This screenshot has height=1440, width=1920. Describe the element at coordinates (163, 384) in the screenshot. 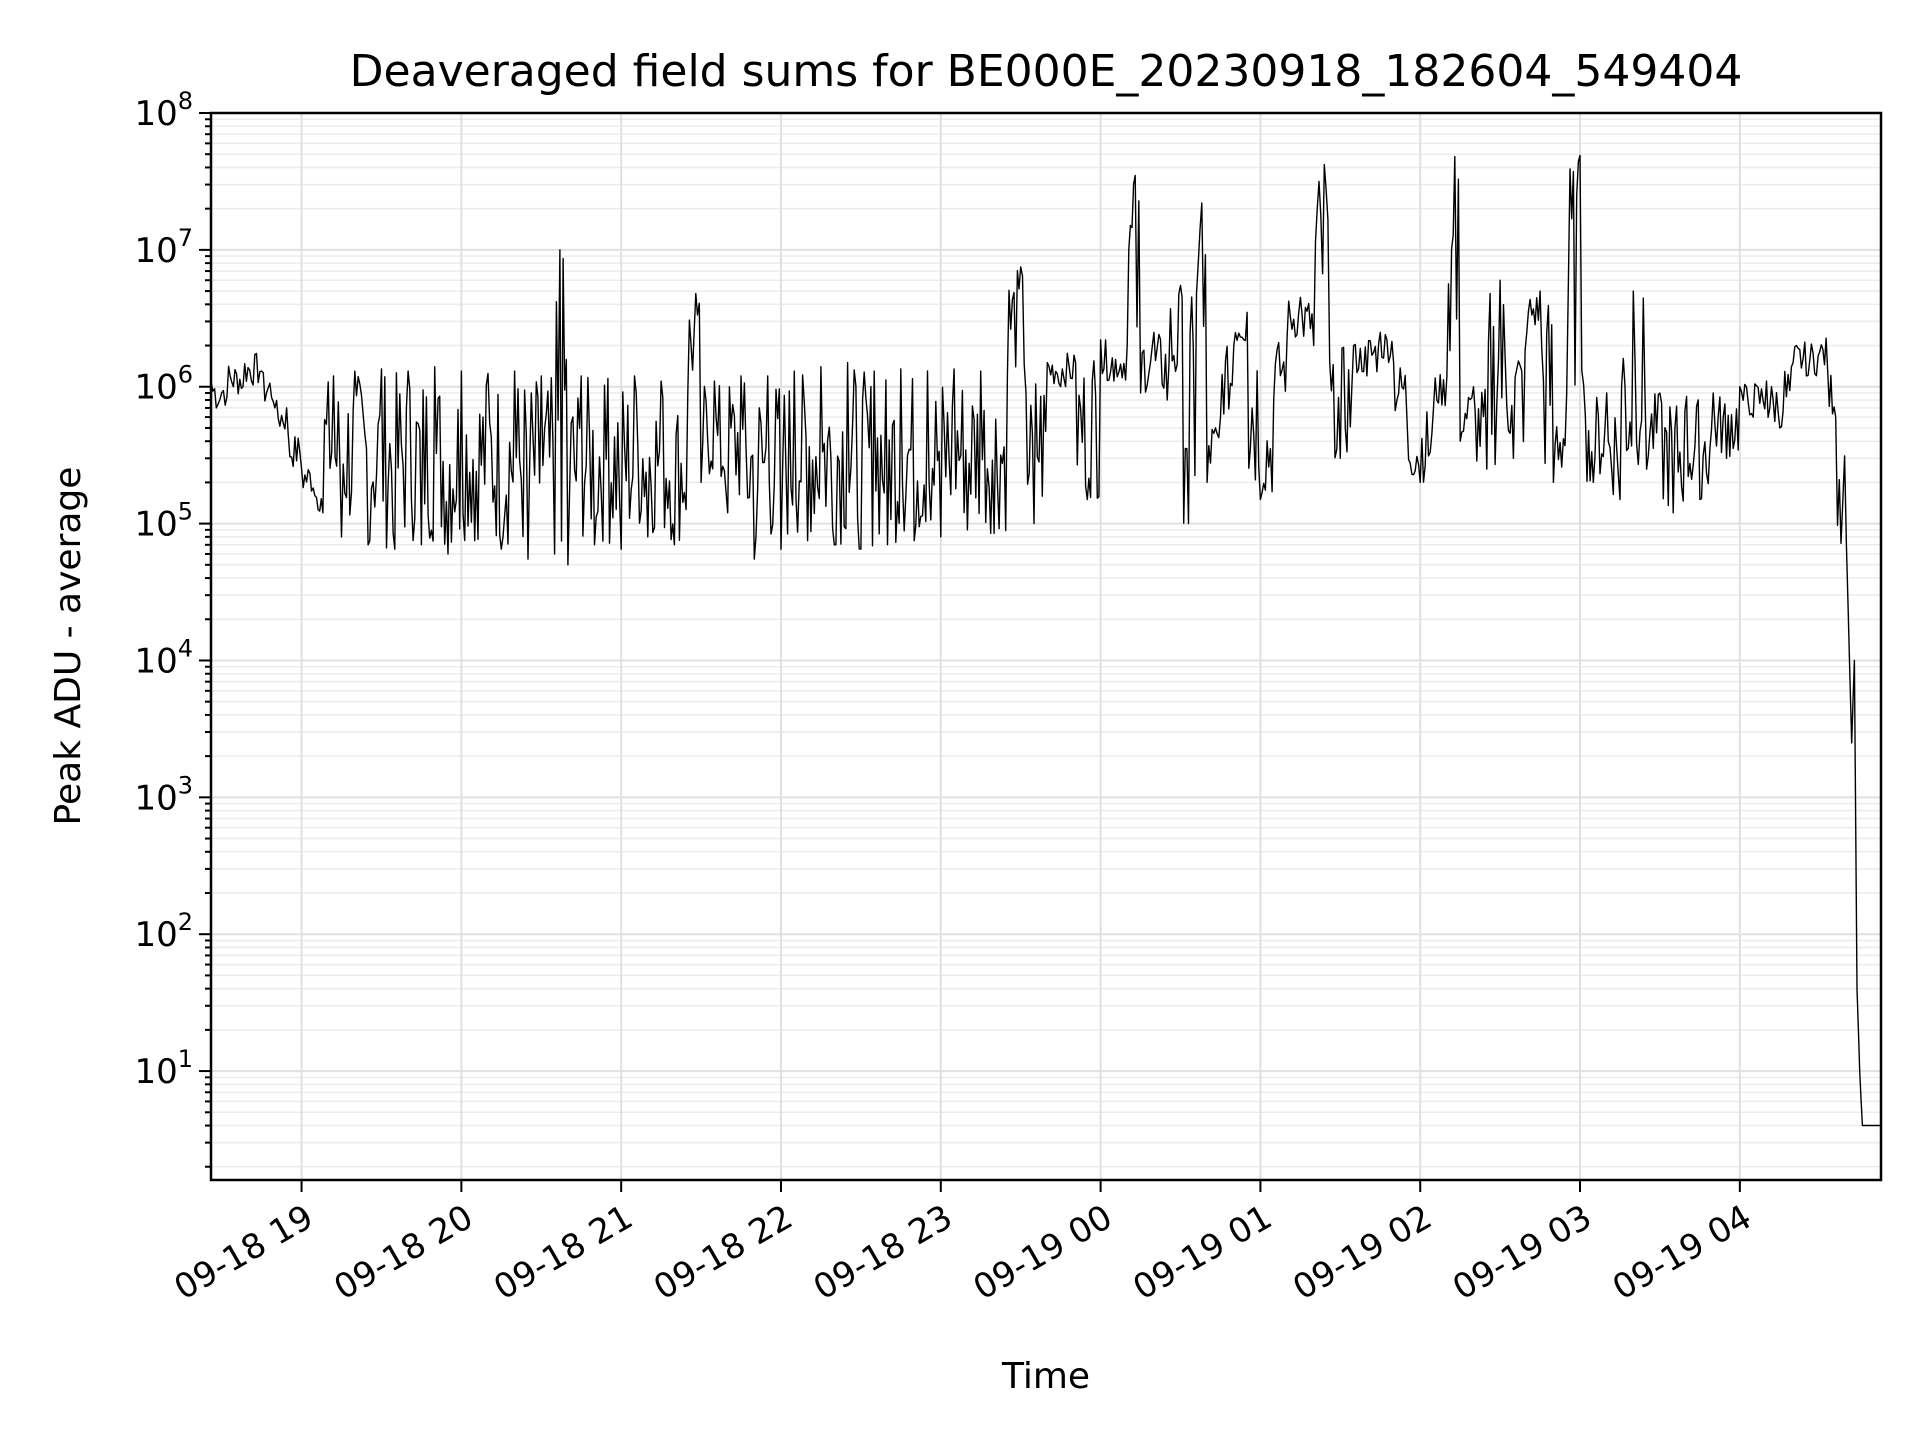

I see `y-tick-label: 10⁶` at that location.